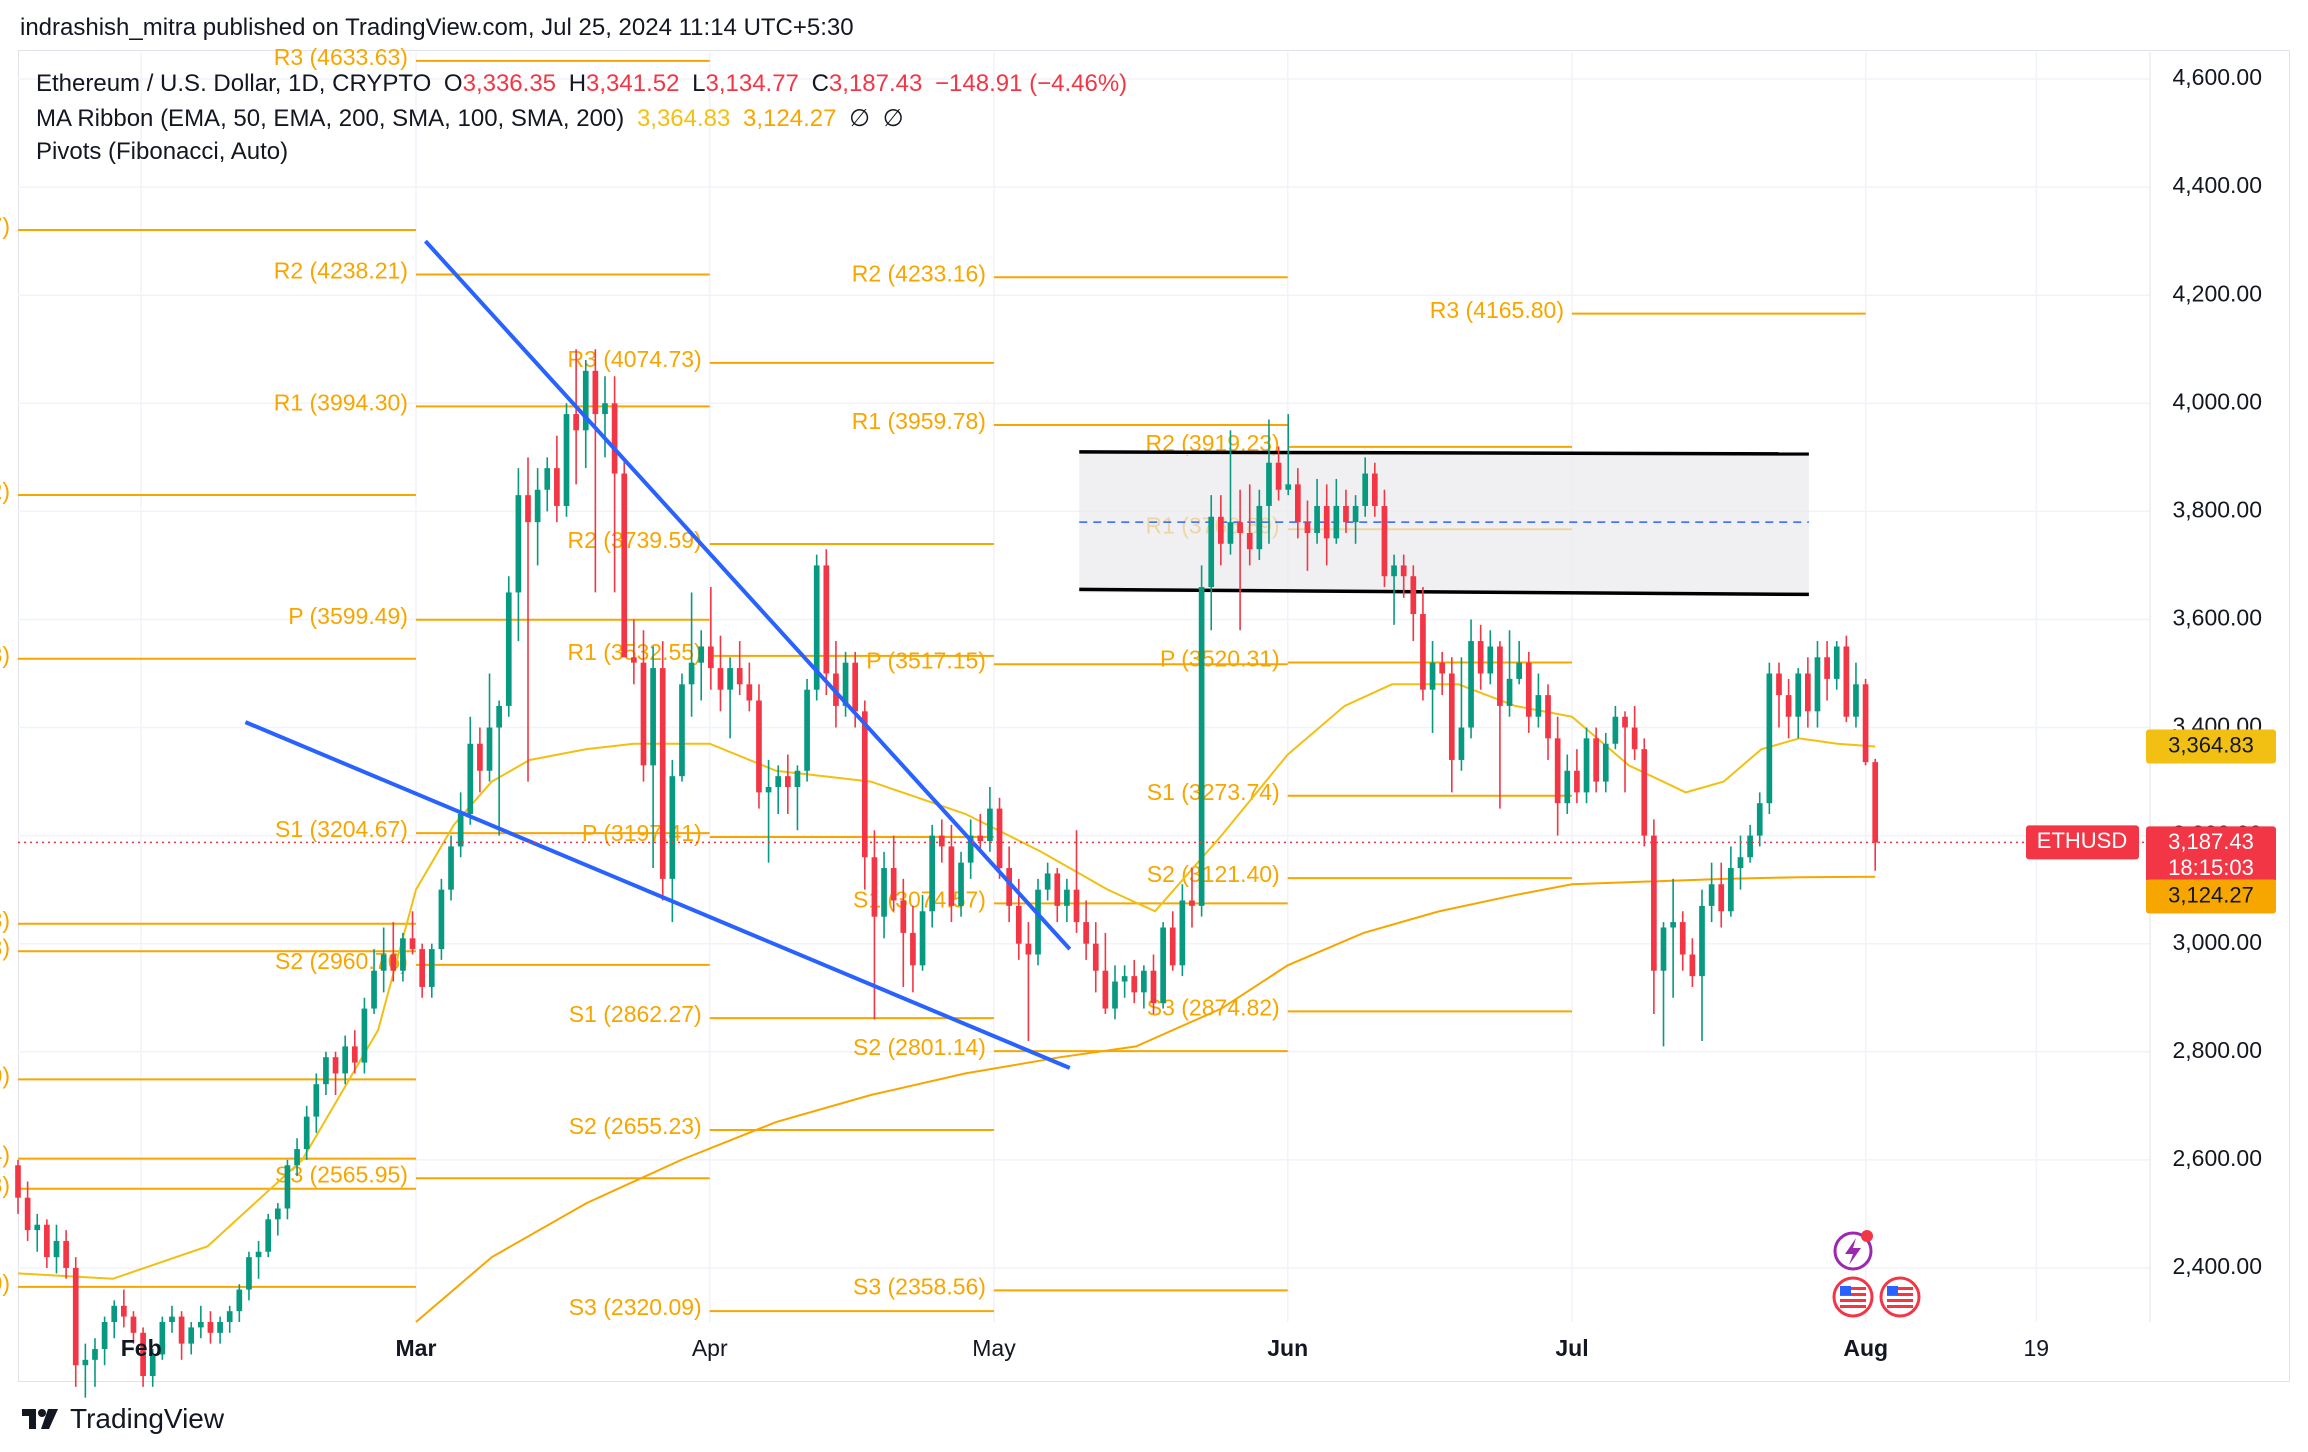 This screenshot has width=2308, height=1452. What do you see at coordinates (635, 1126) in the screenshot?
I see `pivot-label: S2 (2655.23)` at bounding box center [635, 1126].